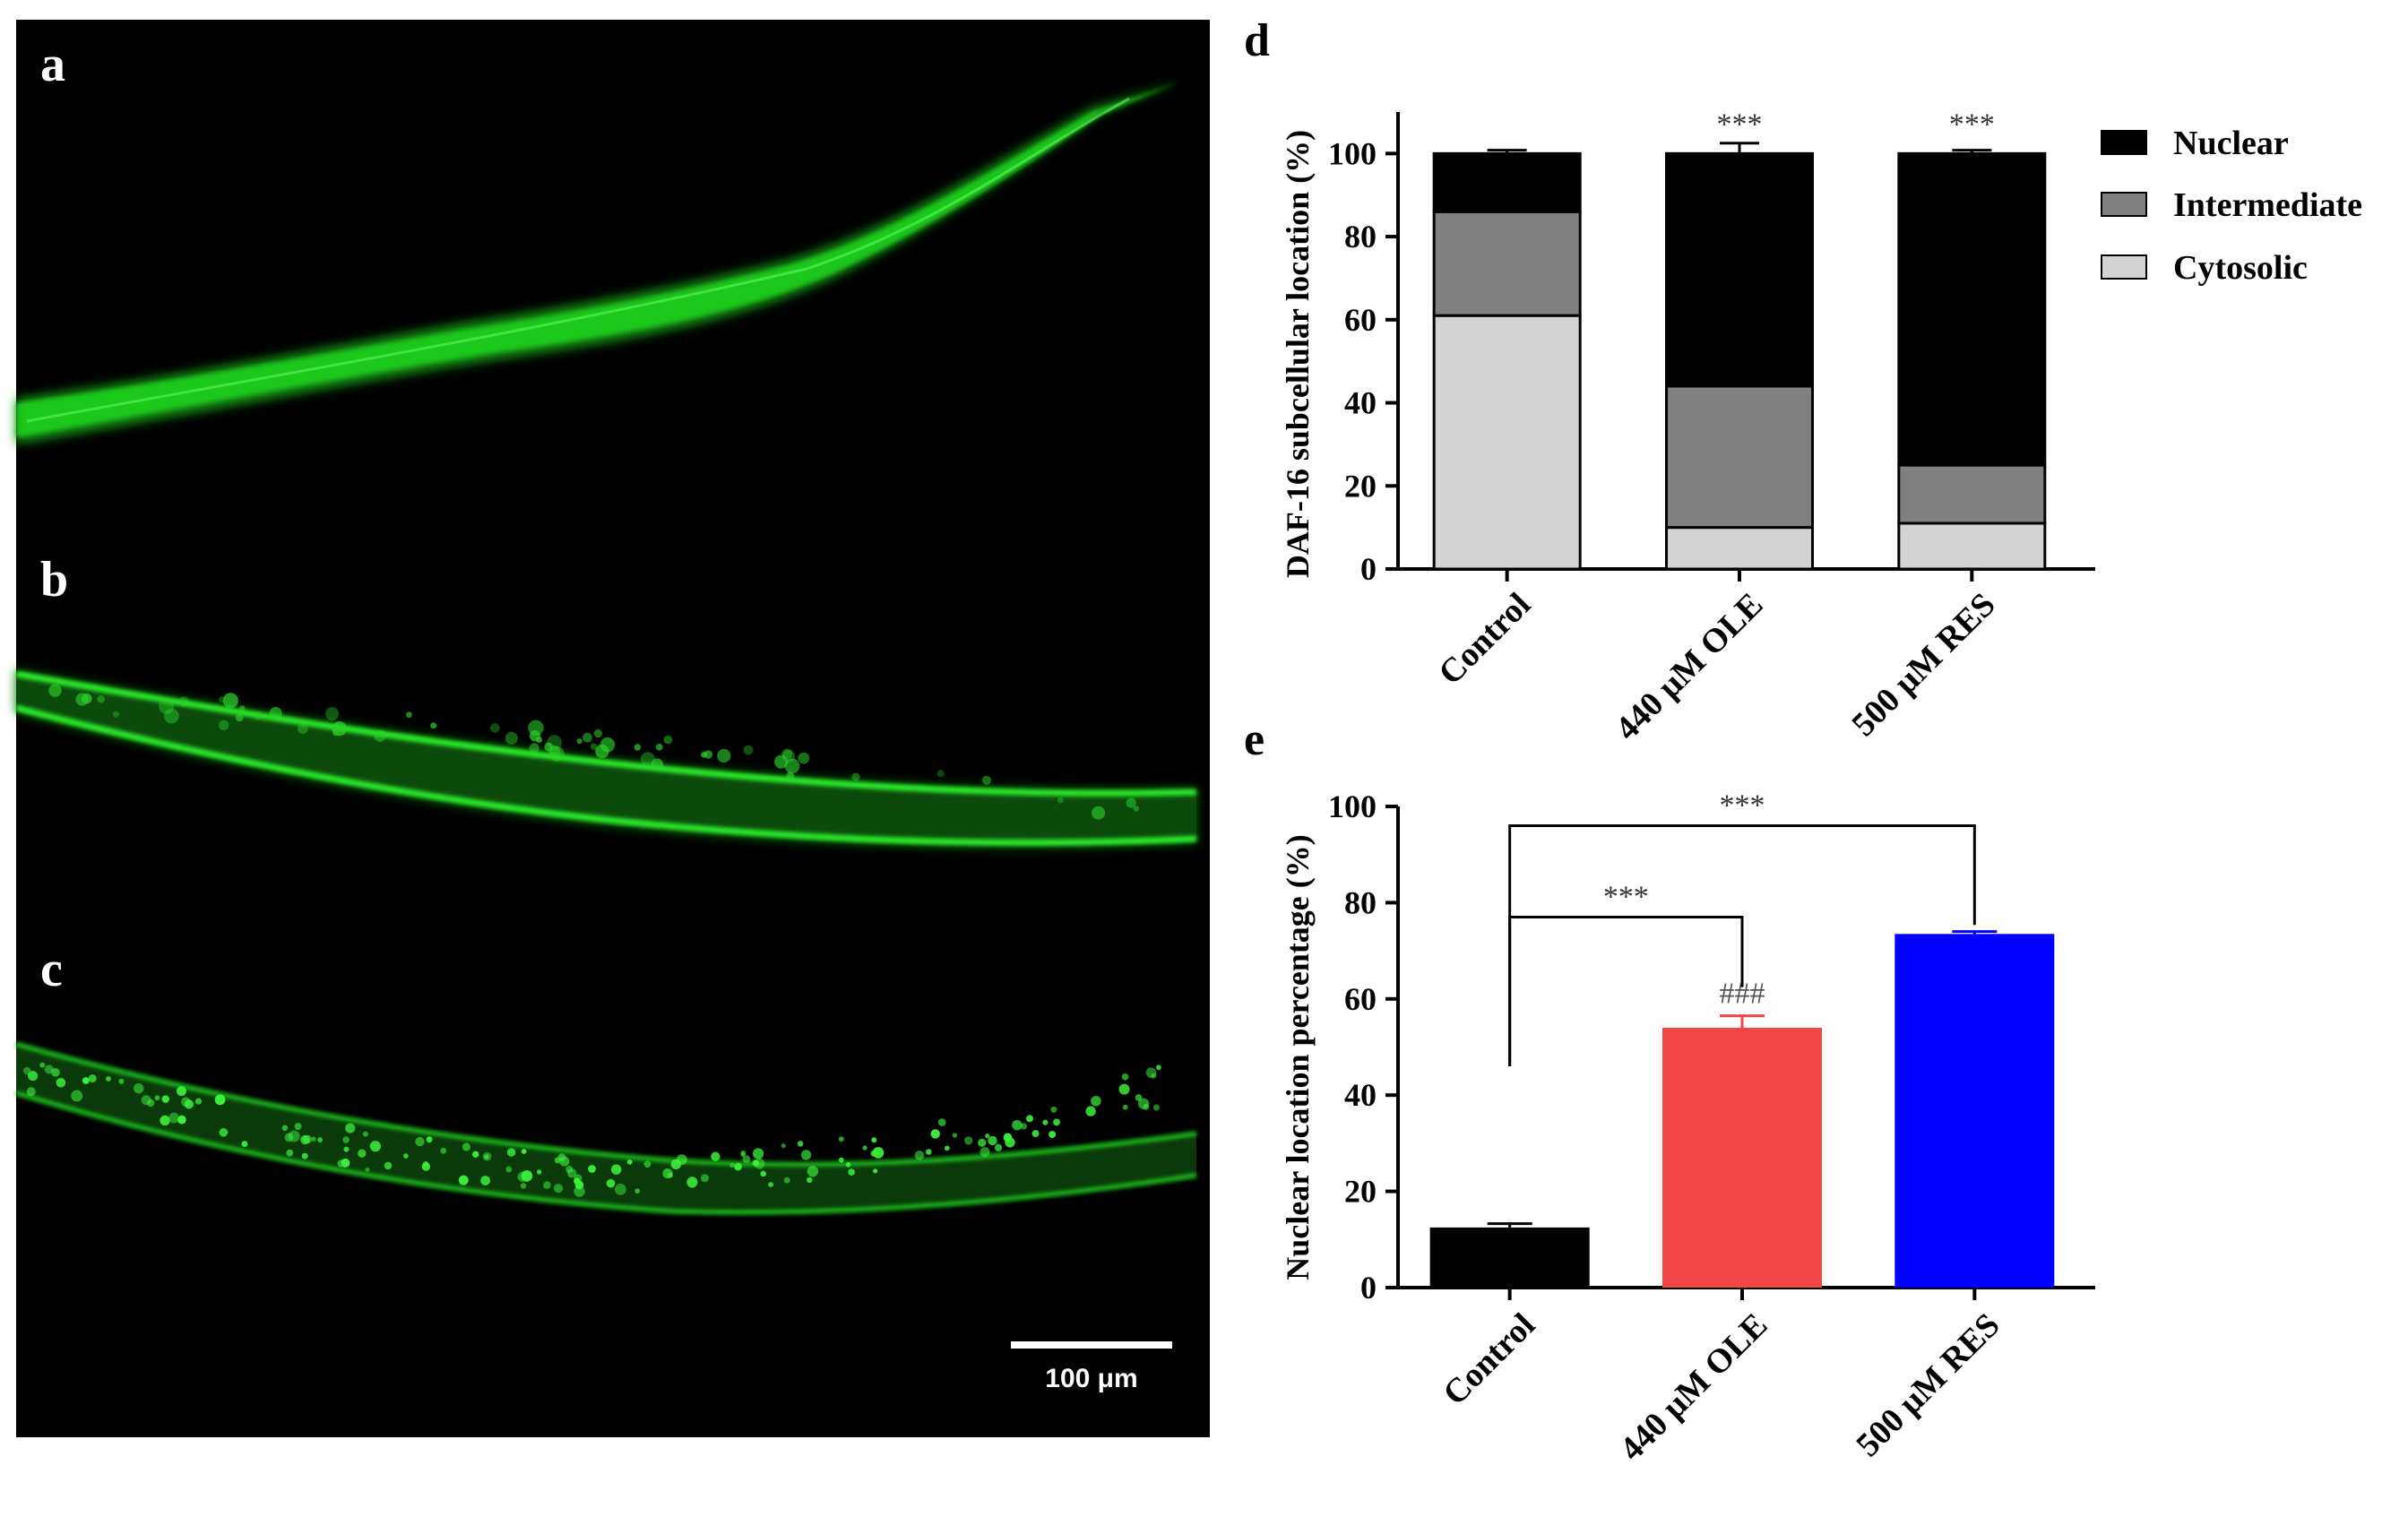 Image resolution: width=2408 pixels, height=1517 pixels. I want to click on chart-e-bars, so click(1742, 1109).